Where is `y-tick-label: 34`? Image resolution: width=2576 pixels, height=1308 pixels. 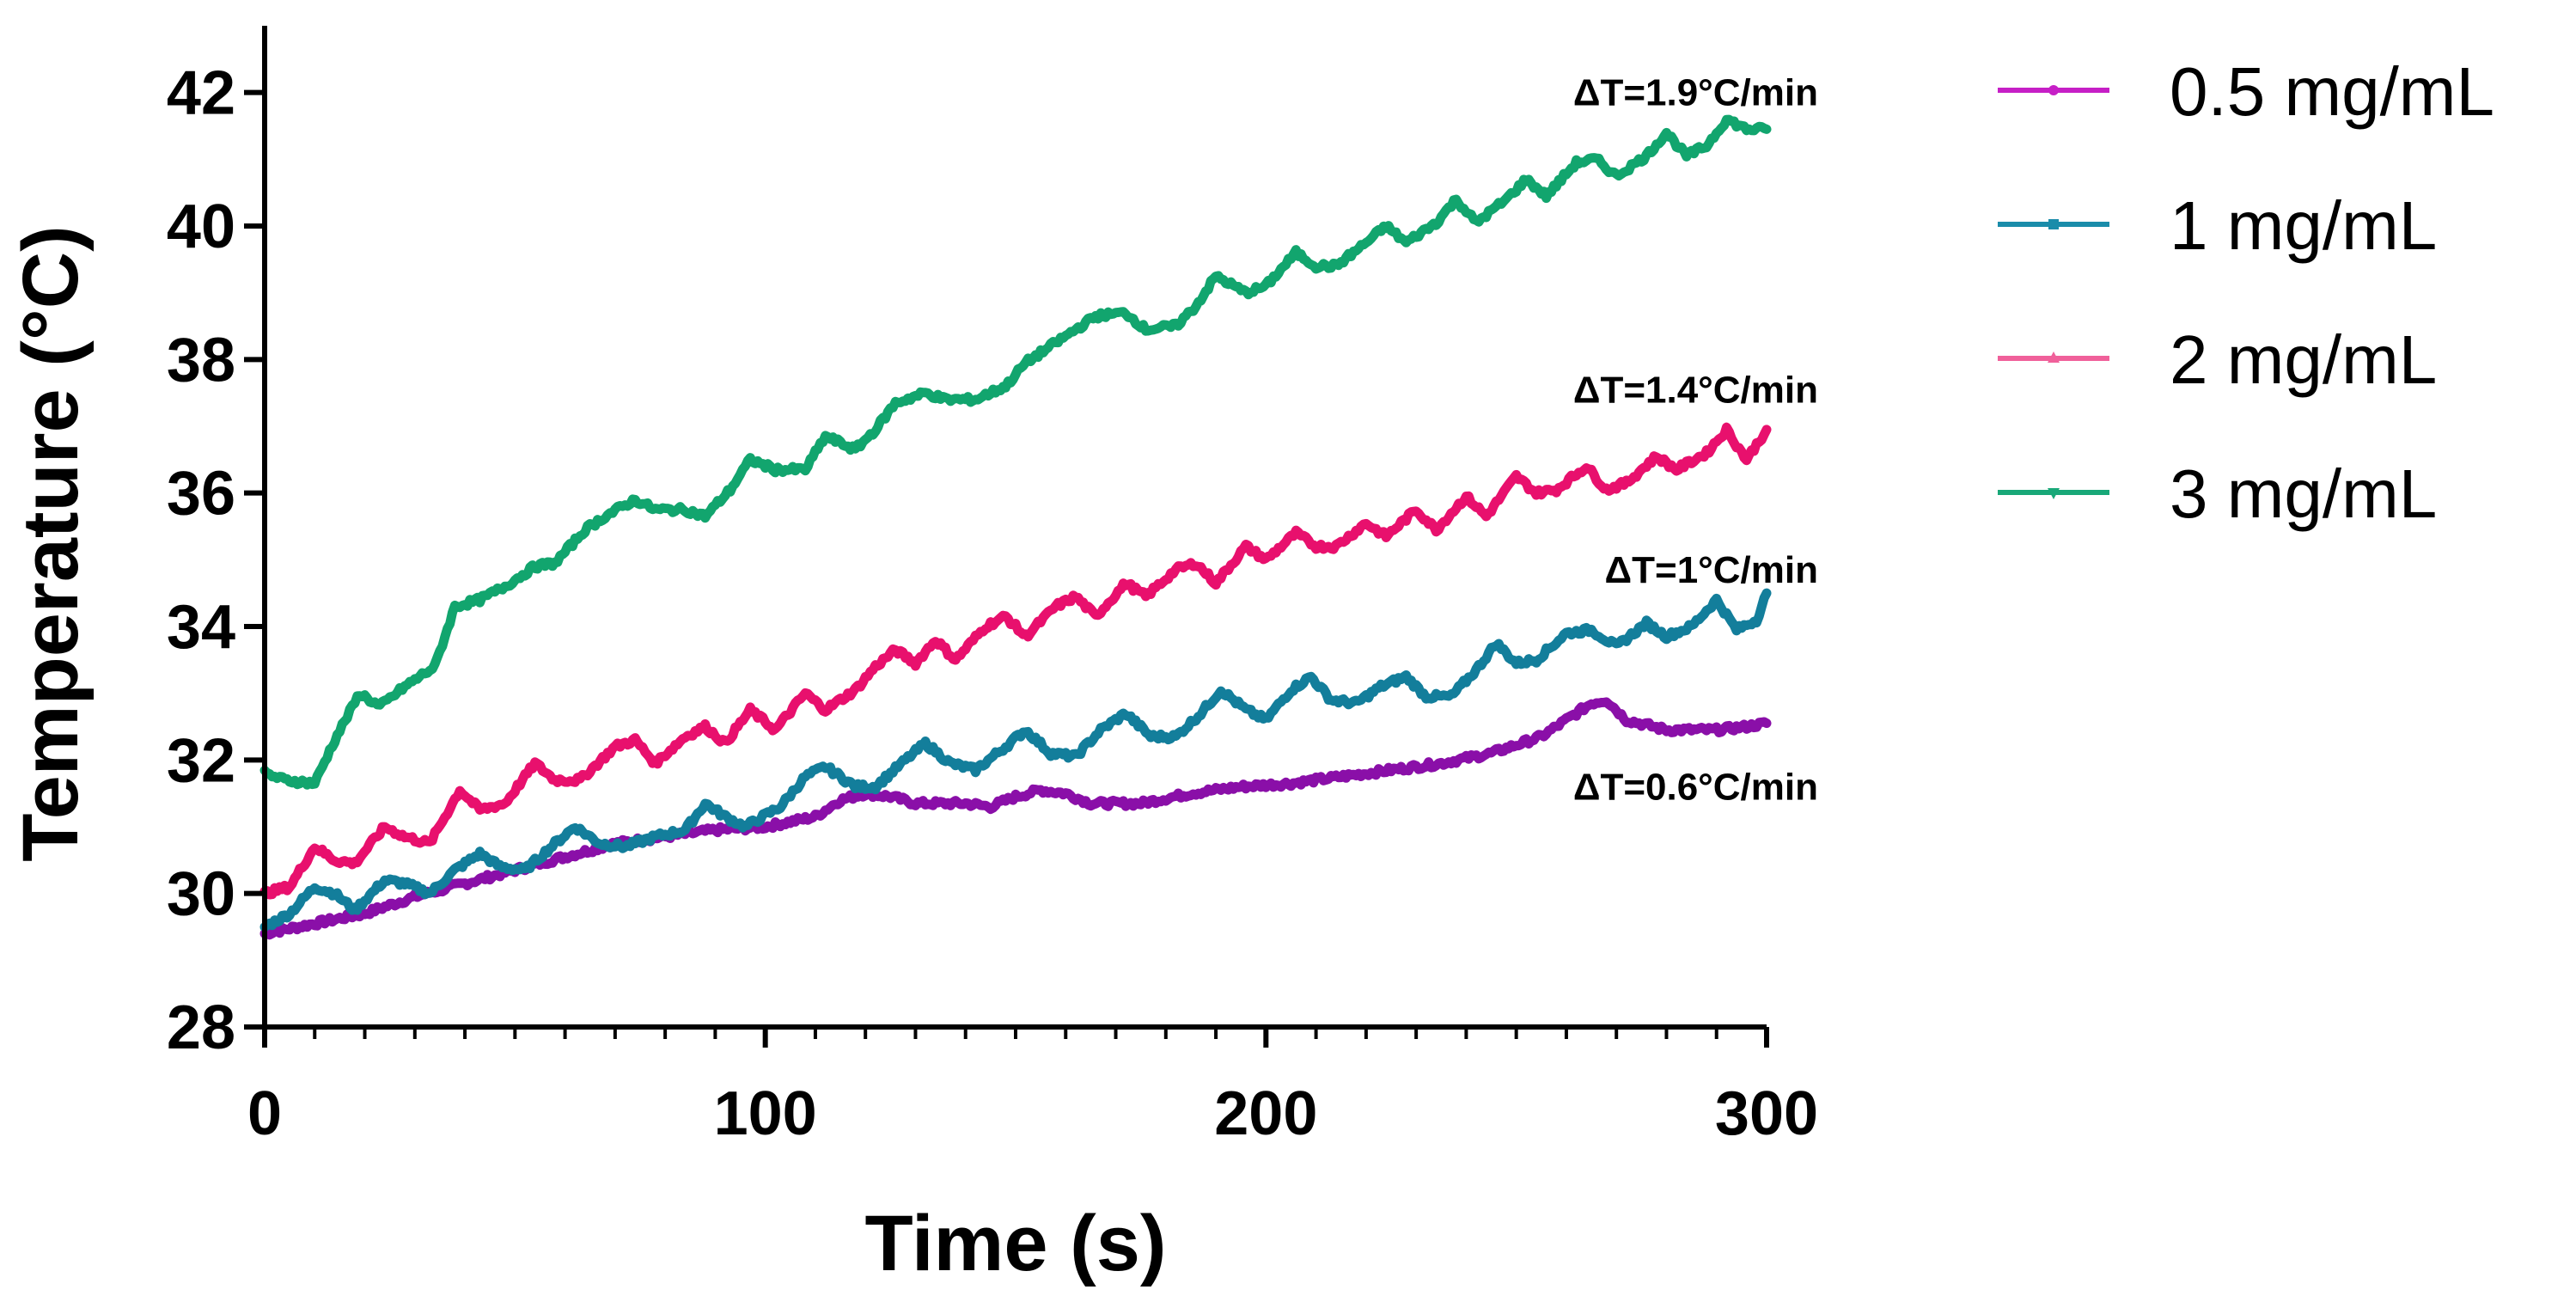 y-tick-label: 34 is located at coordinates (201, 627).